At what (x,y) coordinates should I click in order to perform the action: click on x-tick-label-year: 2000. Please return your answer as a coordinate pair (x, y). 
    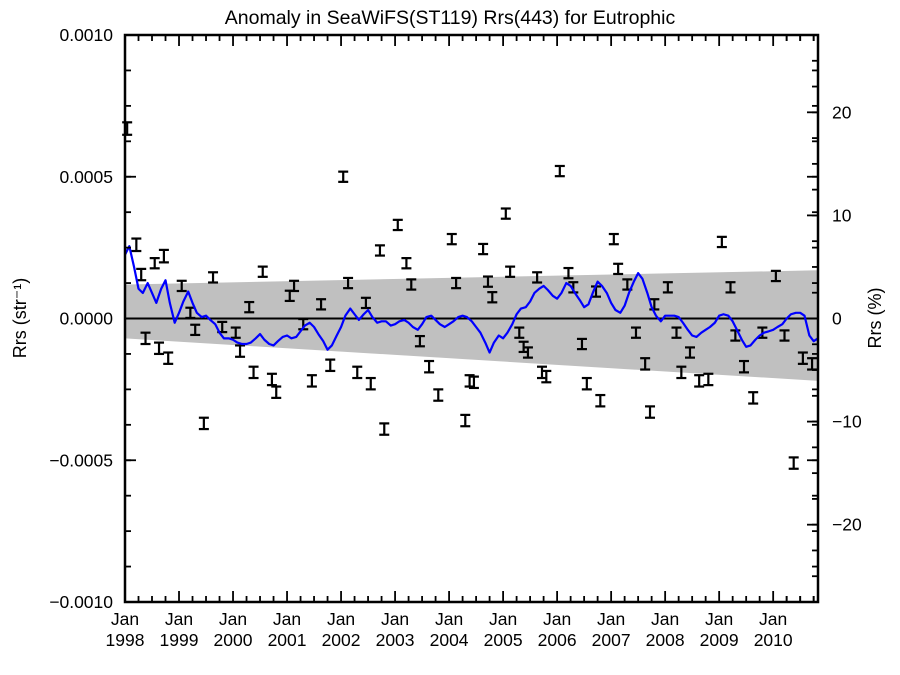
    Looking at the image, I should click on (233, 640).